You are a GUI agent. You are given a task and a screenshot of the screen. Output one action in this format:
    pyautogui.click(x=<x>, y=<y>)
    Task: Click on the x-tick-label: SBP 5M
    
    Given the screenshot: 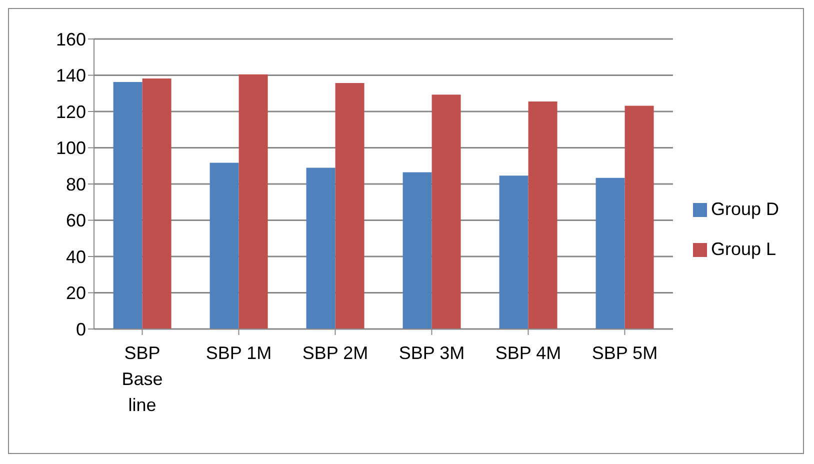 What is the action you would take?
    pyautogui.click(x=625, y=353)
    